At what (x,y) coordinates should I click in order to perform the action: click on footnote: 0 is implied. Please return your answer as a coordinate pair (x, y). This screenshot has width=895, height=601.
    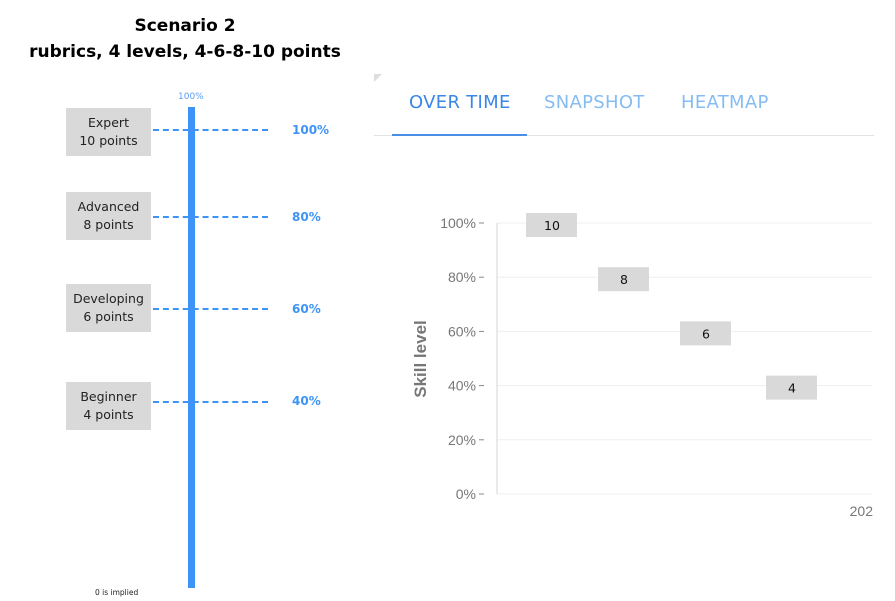
    Looking at the image, I should click on (117, 592).